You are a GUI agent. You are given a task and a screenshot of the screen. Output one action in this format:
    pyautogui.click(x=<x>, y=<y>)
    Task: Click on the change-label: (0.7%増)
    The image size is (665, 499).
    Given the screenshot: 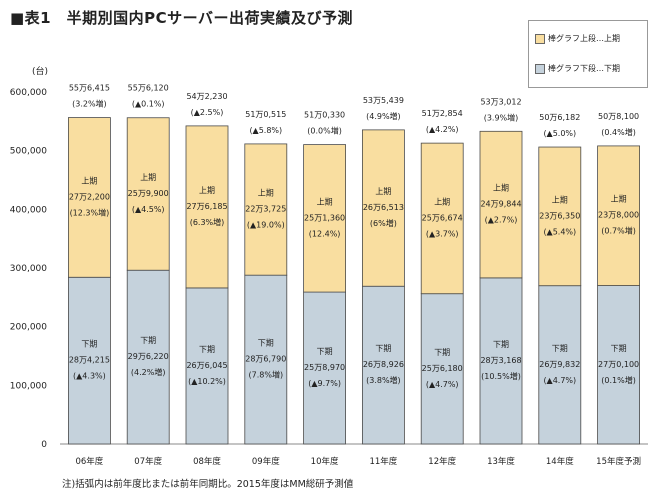 What is the action you would take?
    pyautogui.click(x=618, y=231)
    